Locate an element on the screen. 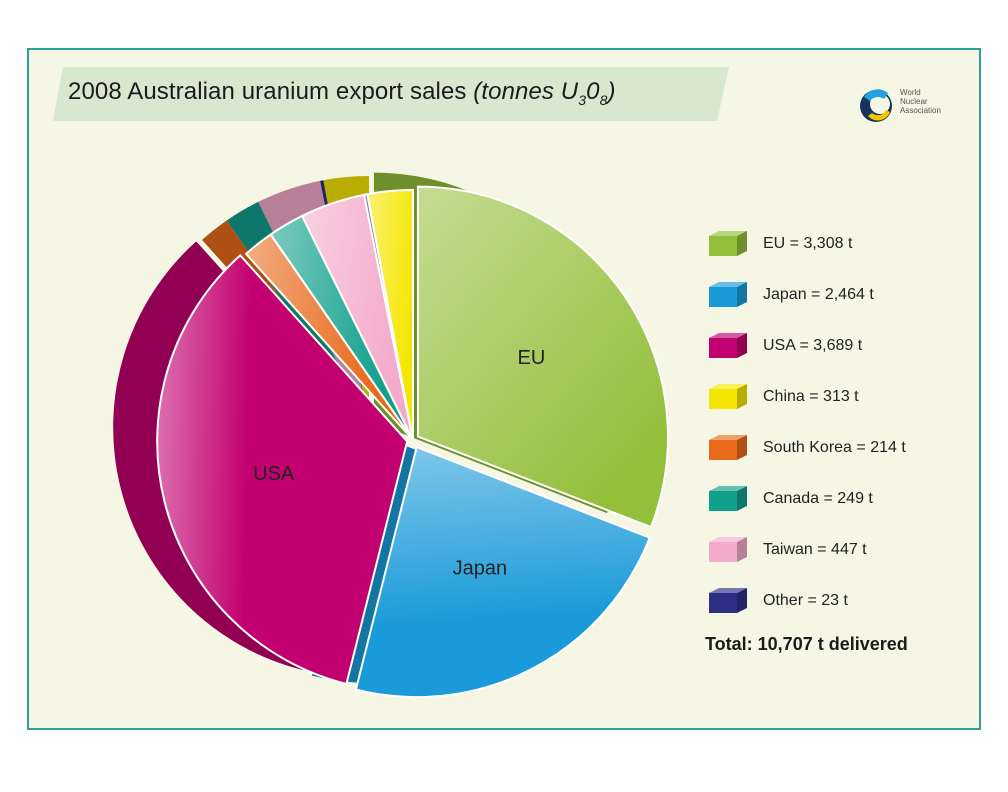 This screenshot has height=792, width=1008. wna-logo: World Nuclear Association is located at coordinates (913, 106).